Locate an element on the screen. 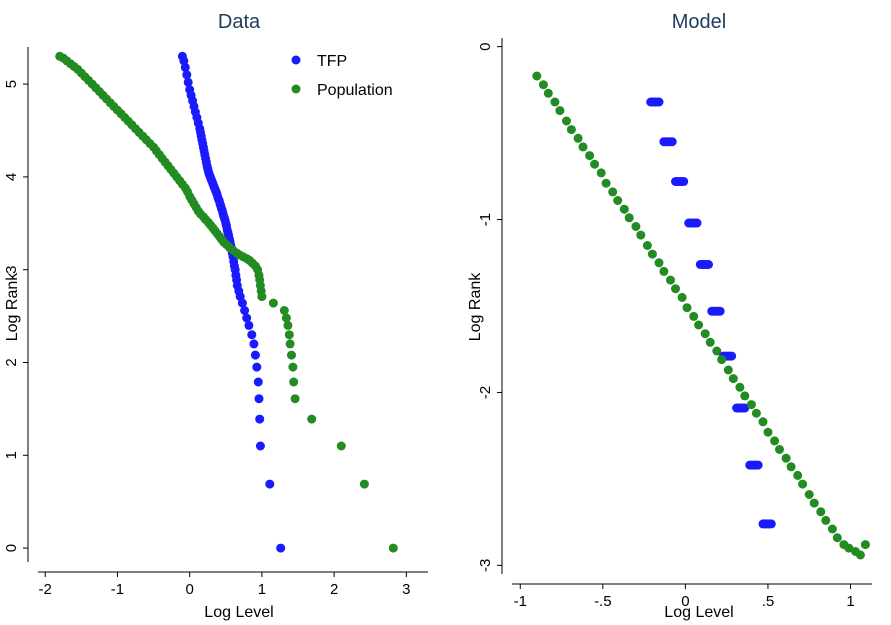 This screenshot has width=891, height=625. model-x-tick-label: 0 is located at coordinates (685, 601).